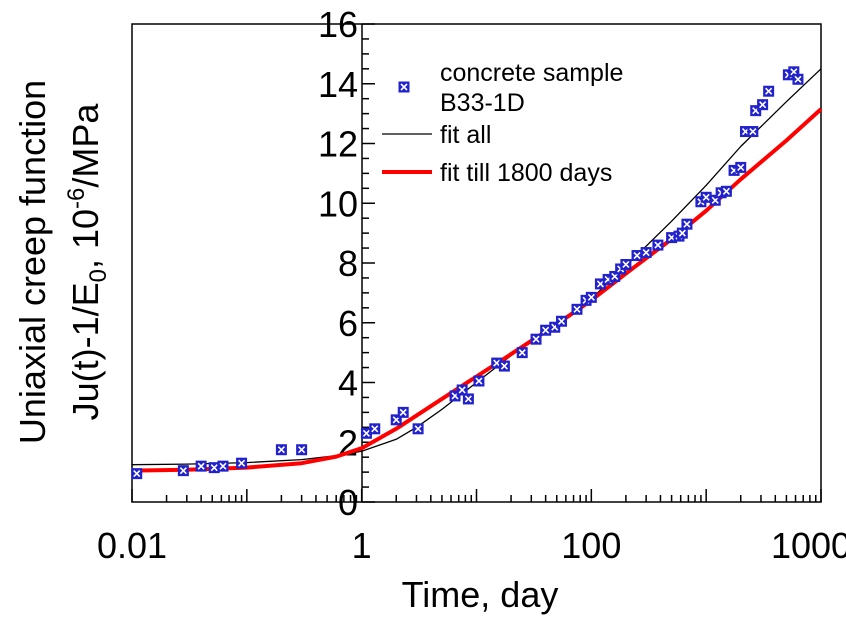 The image size is (846, 619). Describe the element at coordinates (338, 144) in the screenshot. I see `y-tick-label: 12` at that location.